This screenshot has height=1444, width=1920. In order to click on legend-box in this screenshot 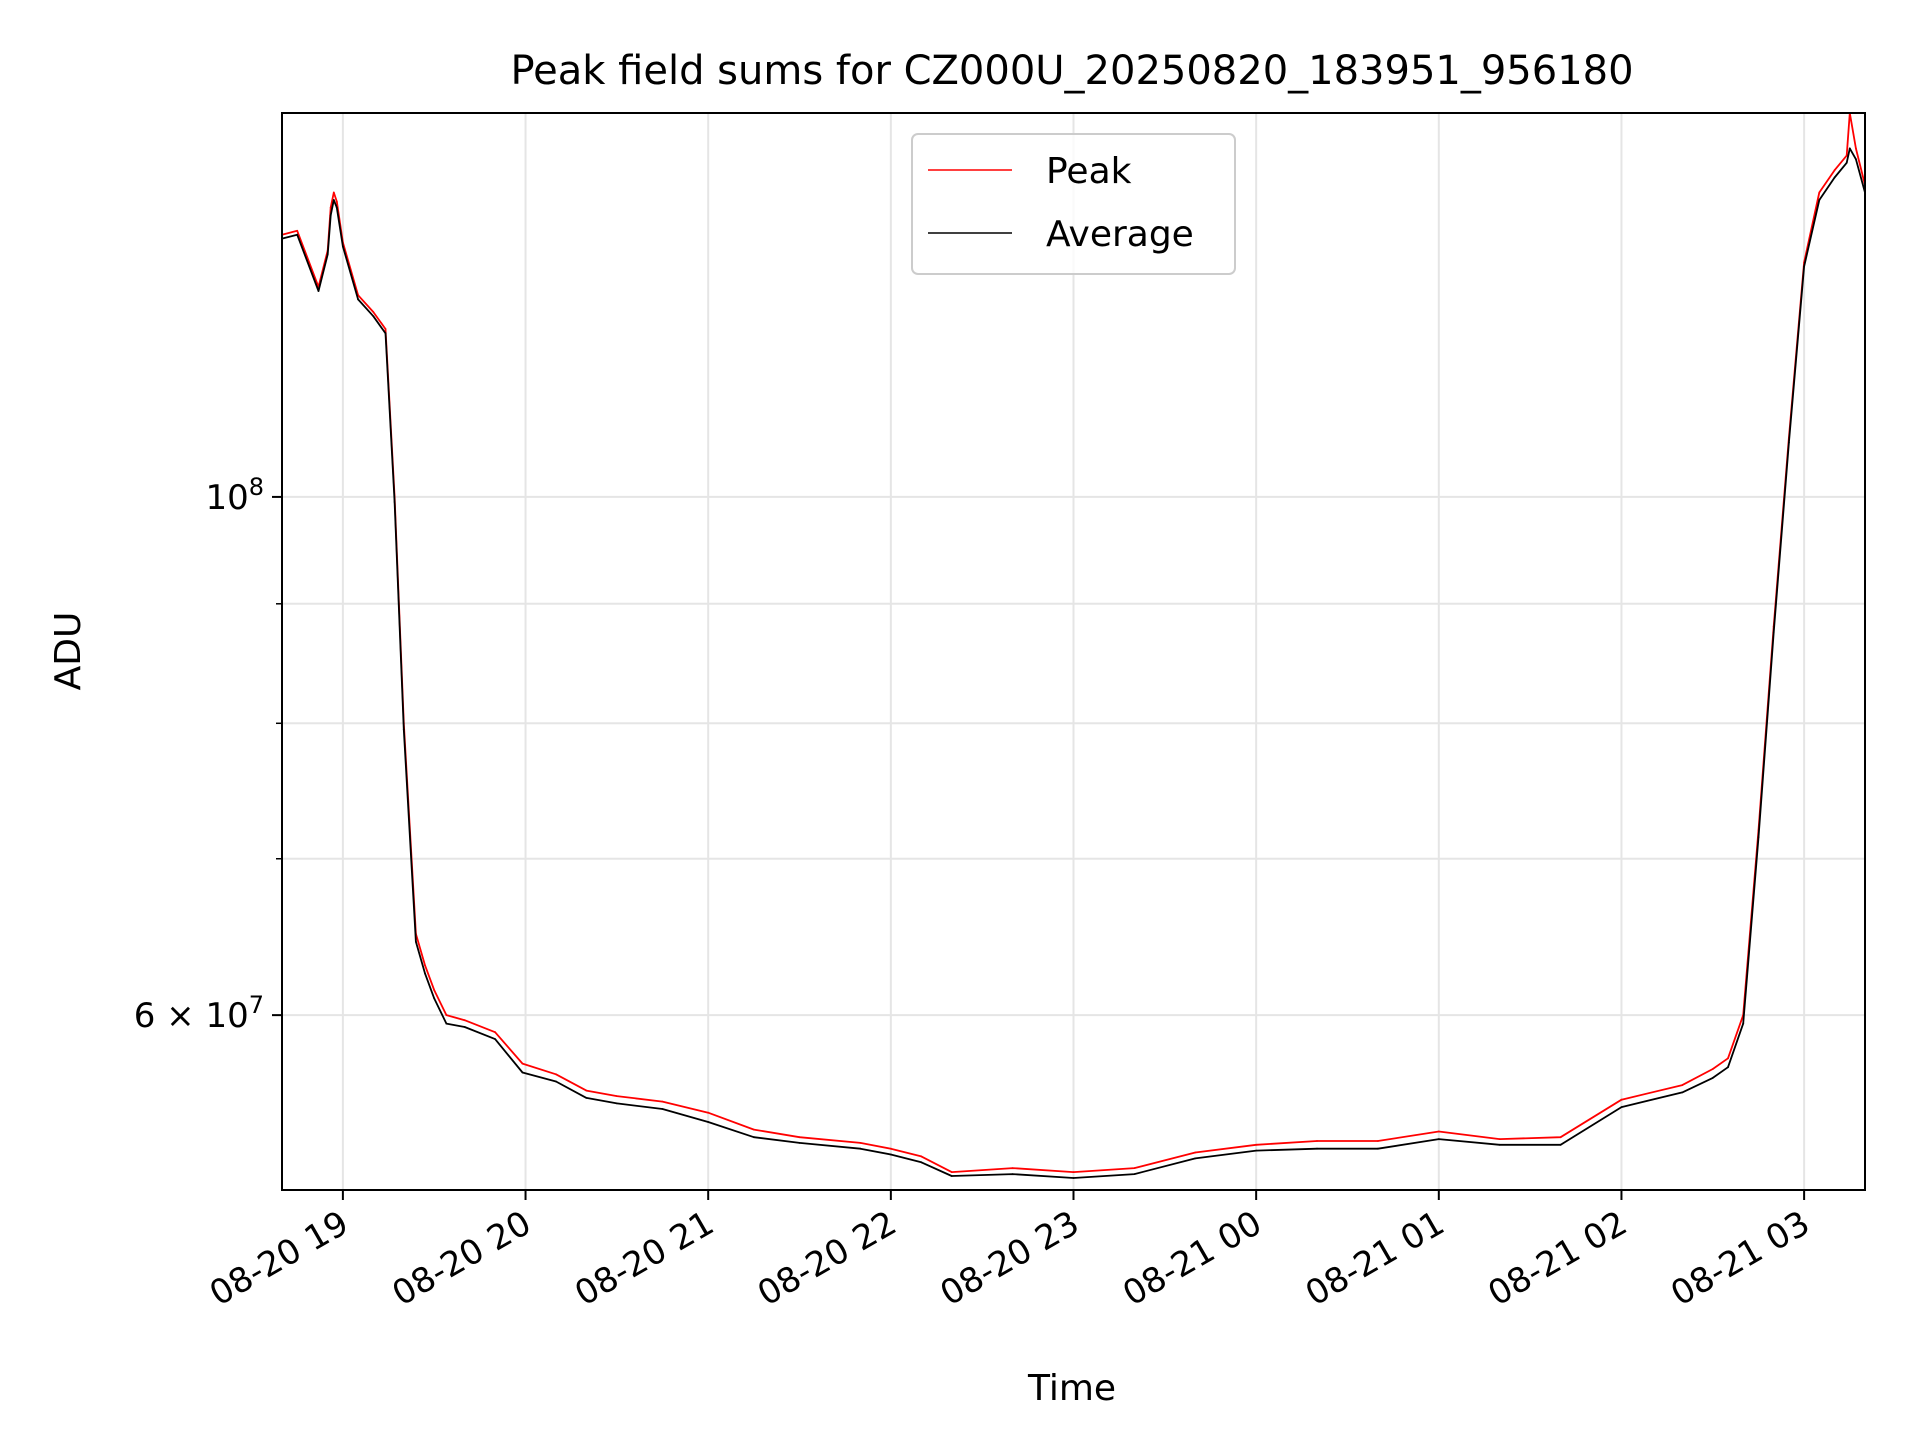, I will do `click(1073, 204)`.